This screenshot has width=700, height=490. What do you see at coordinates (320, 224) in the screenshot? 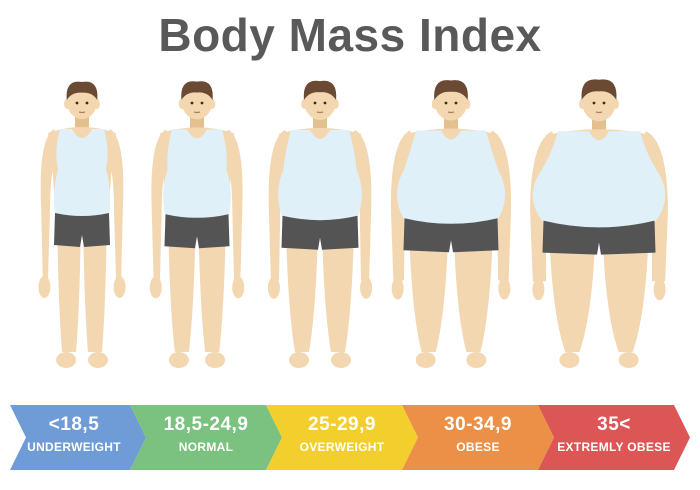
I see `overweight-figure` at bounding box center [320, 224].